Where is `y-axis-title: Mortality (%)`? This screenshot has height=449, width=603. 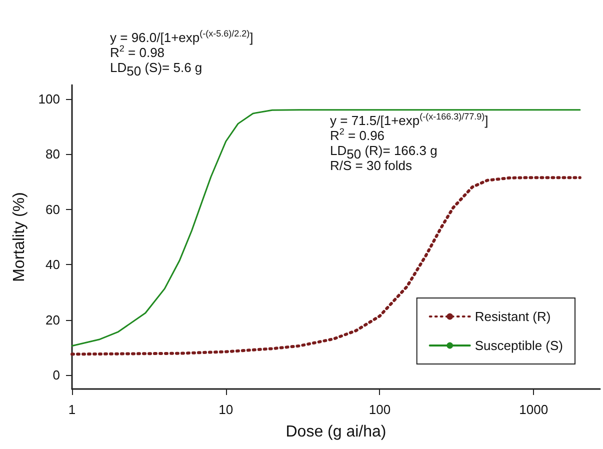 y-axis-title: Mortality (%) is located at coordinates (19, 237).